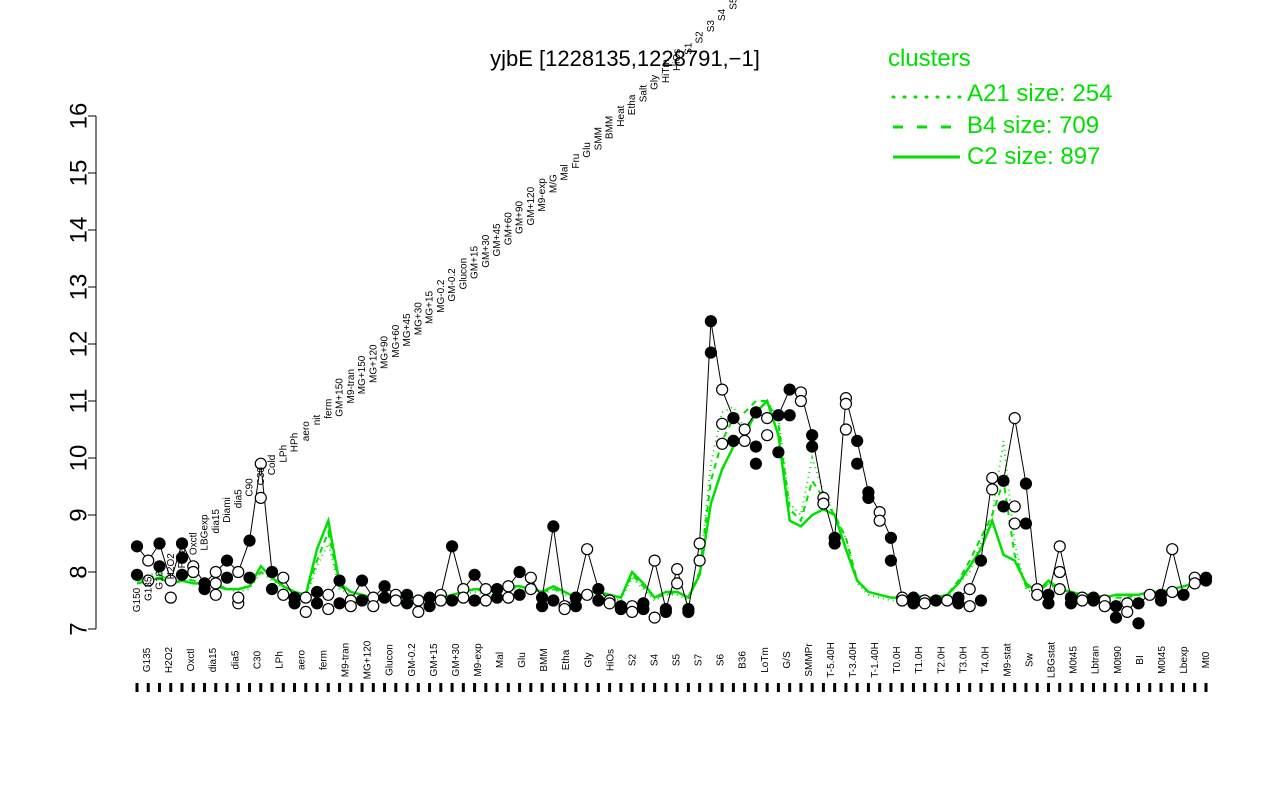  Describe the element at coordinates (520, 217) in the screenshot. I see `x-tick-label: GM+90` at that location.